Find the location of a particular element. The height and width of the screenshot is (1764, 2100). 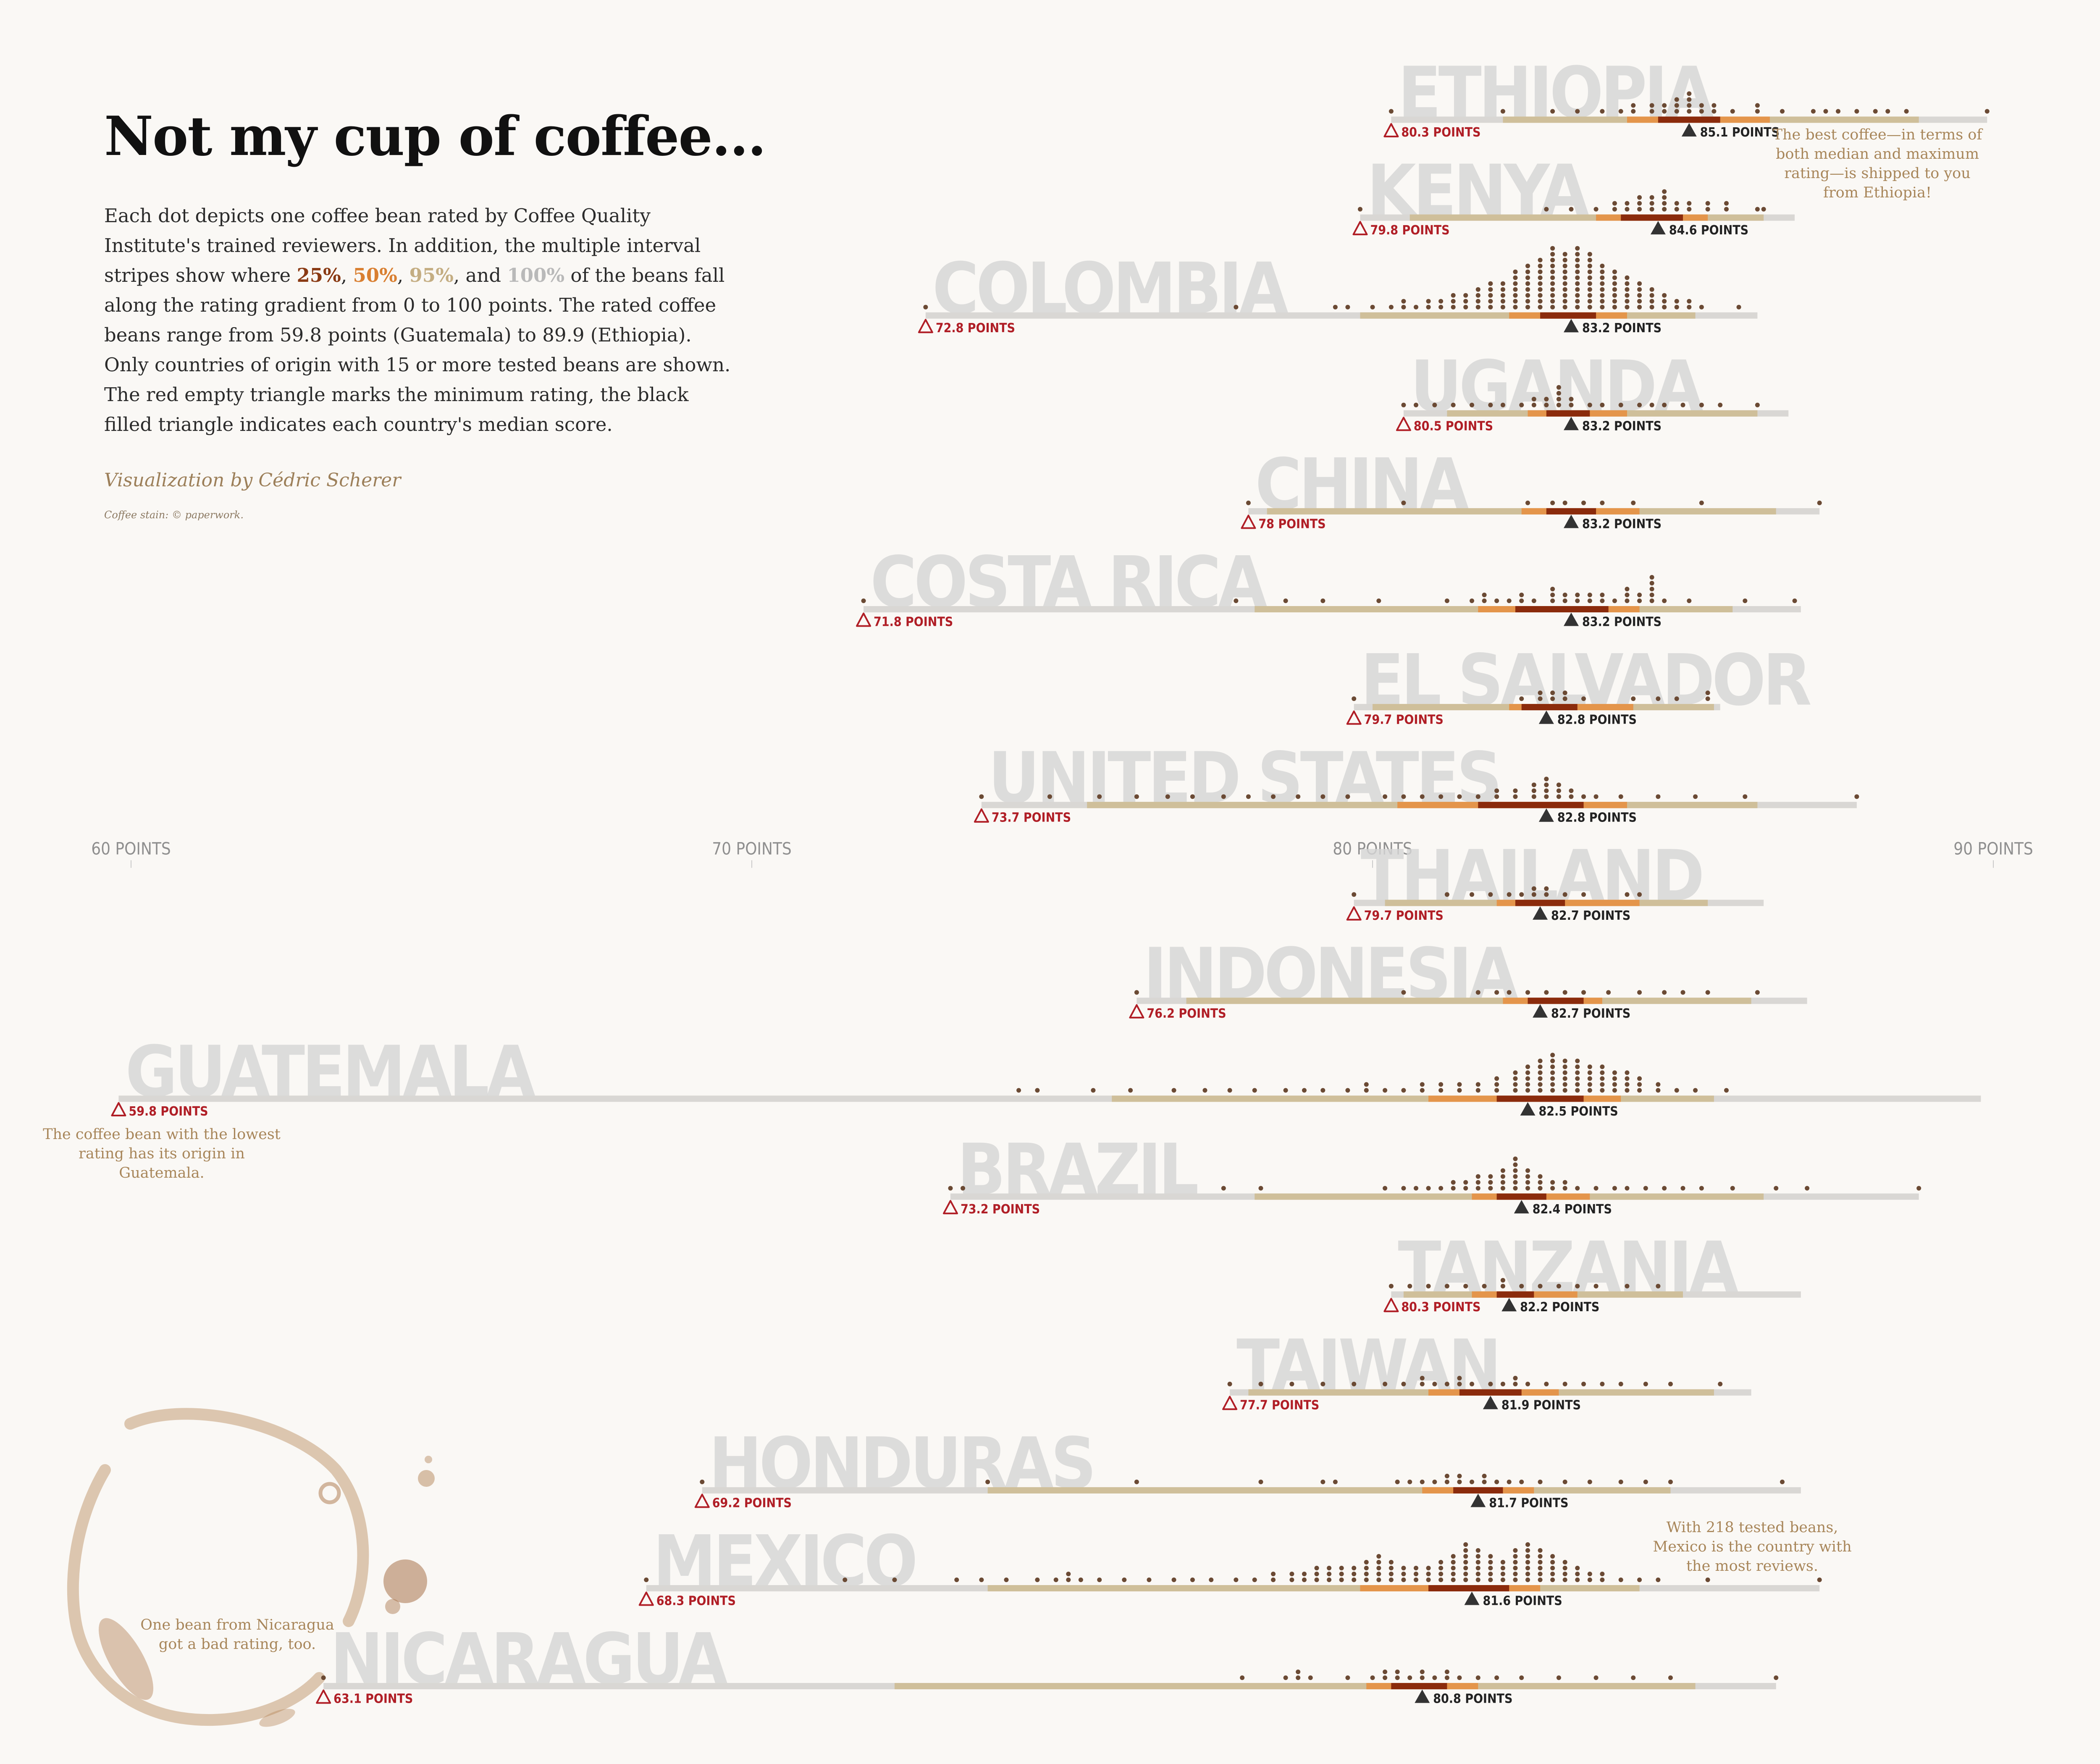

min-label: 79.7 POINTS is located at coordinates (1404, 915).